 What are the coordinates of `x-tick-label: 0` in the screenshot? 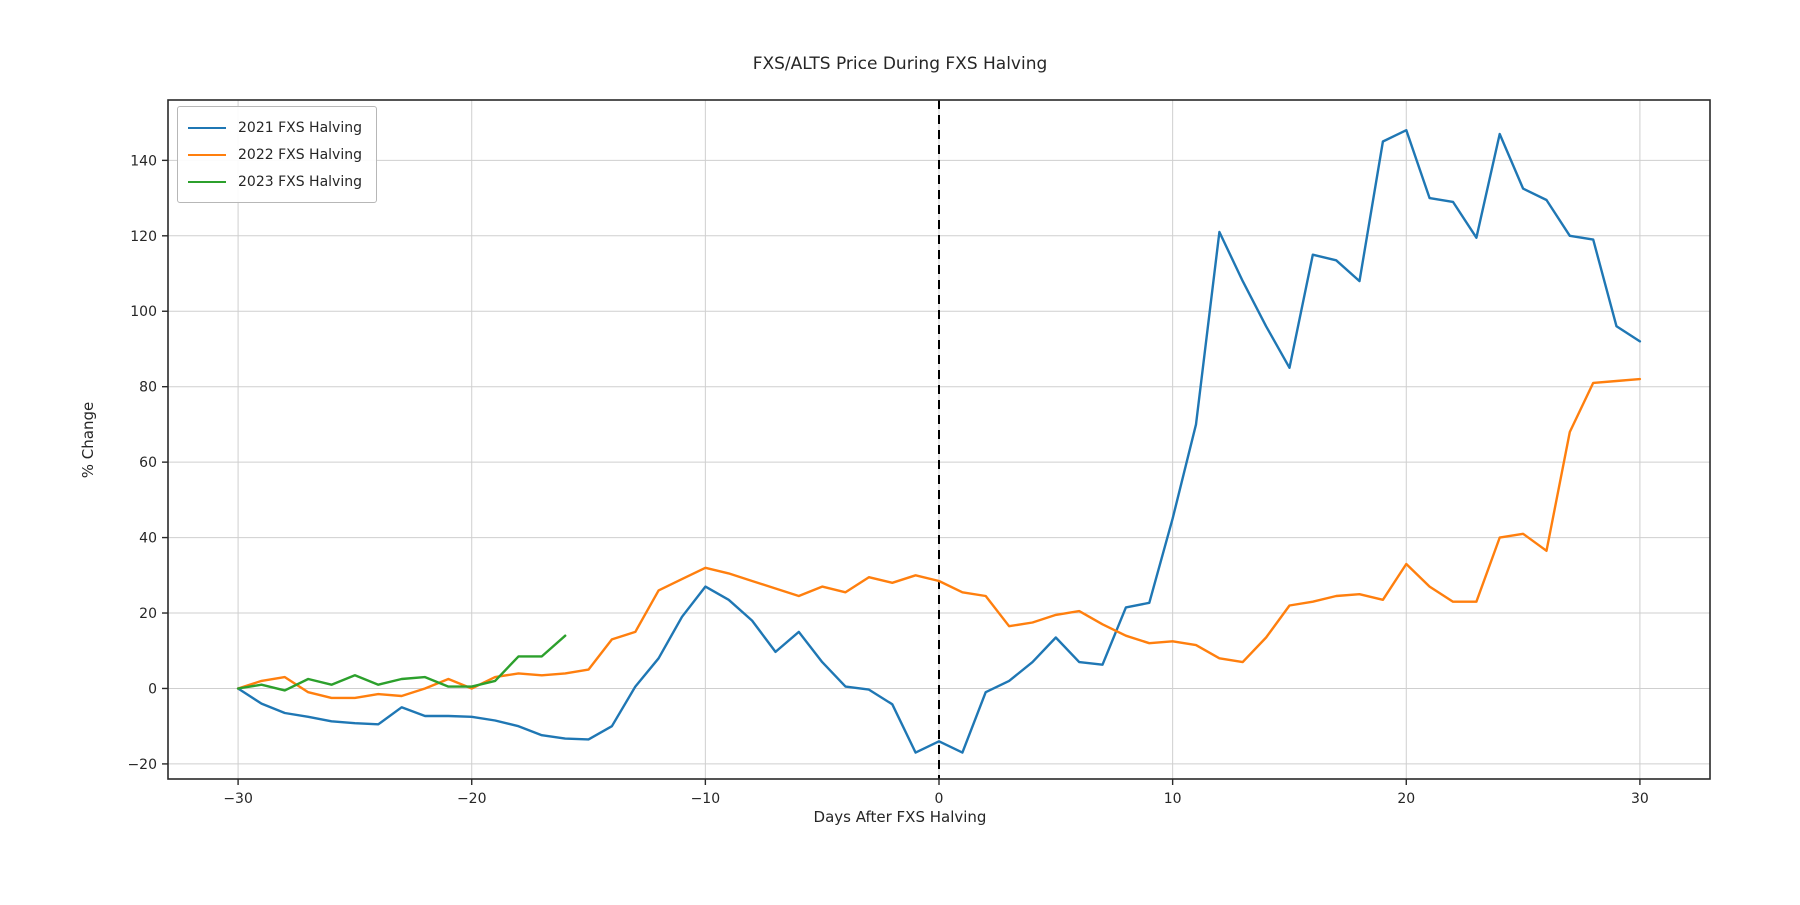 It's located at (939, 799).